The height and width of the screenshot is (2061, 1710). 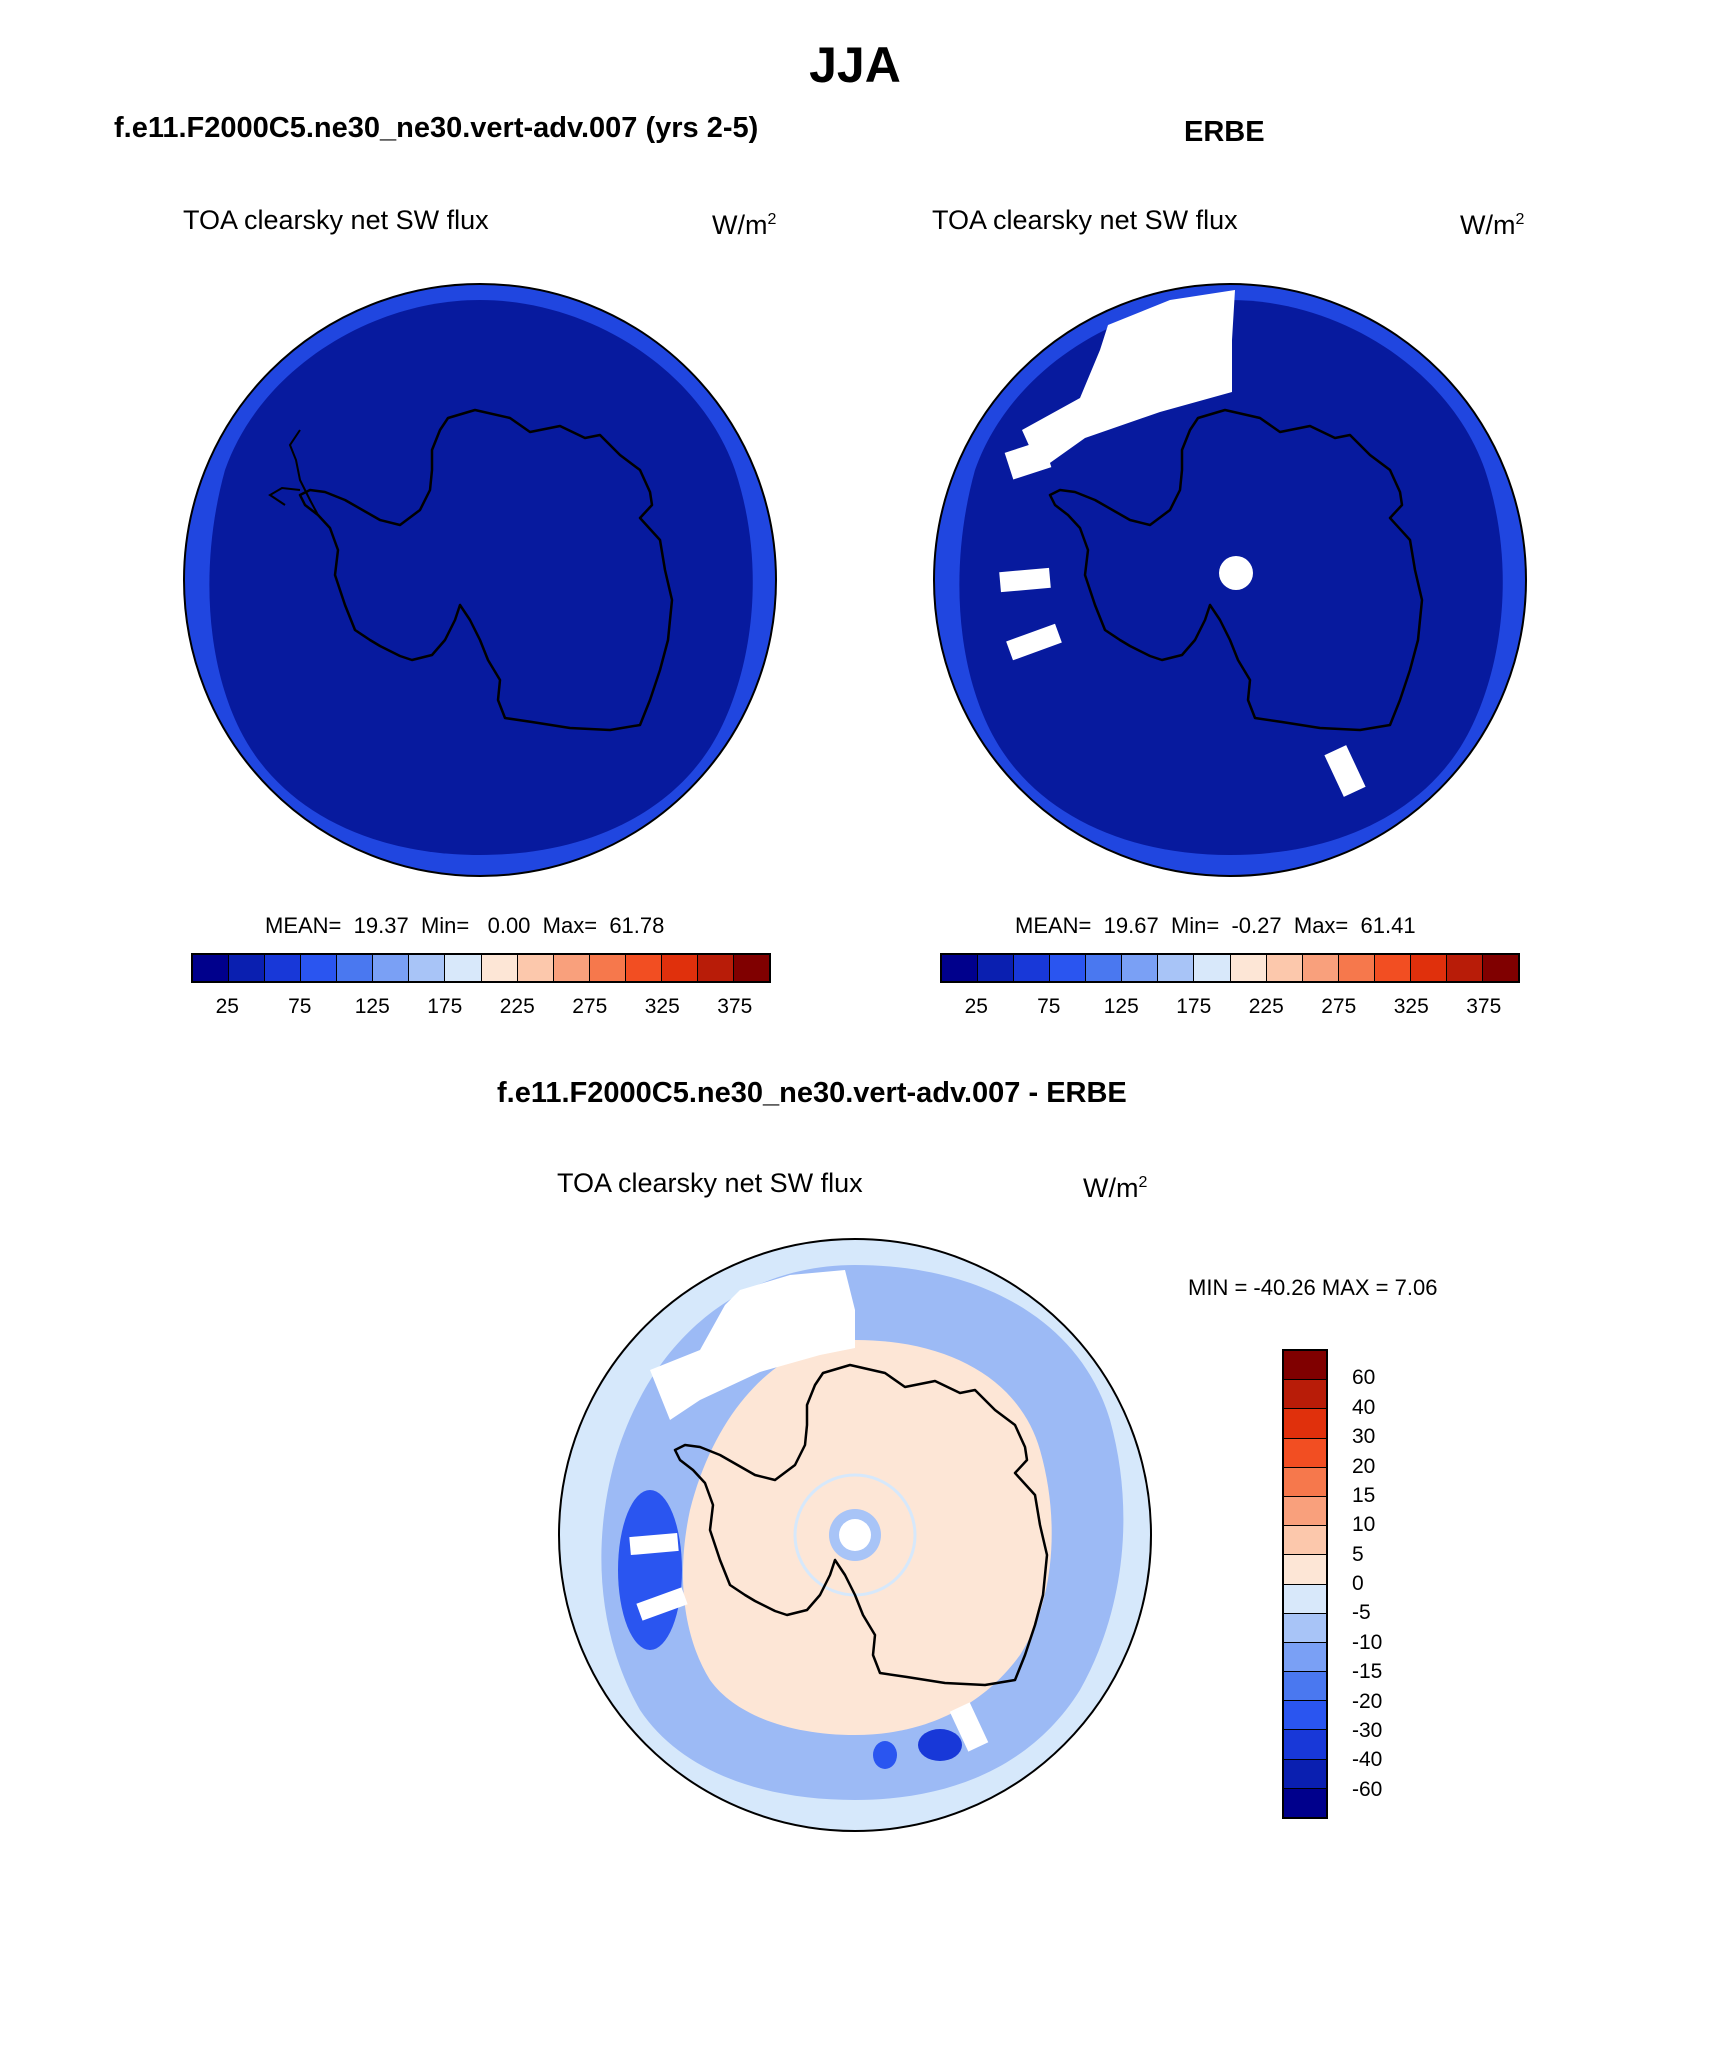 What do you see at coordinates (1367, 1789) in the screenshot?
I see `colorbar-tick-label: -60` at bounding box center [1367, 1789].